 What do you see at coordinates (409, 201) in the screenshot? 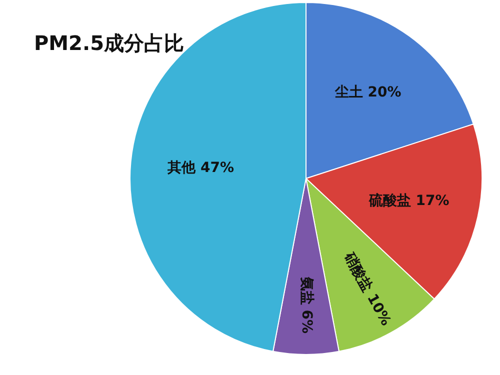
I see `slice-label: 硫酸盐 17%` at bounding box center [409, 201].